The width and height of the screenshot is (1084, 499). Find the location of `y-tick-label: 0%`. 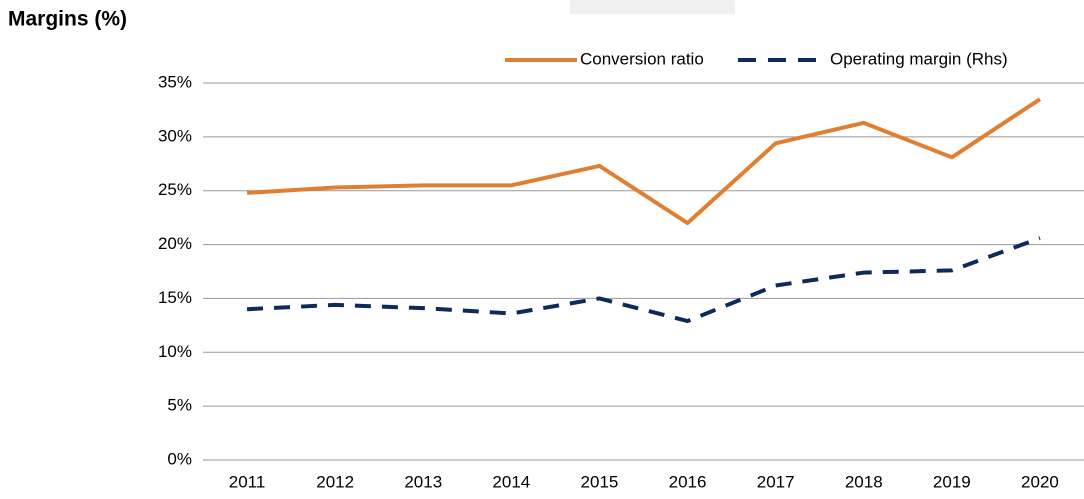

y-tick-label: 0% is located at coordinates (179, 458).